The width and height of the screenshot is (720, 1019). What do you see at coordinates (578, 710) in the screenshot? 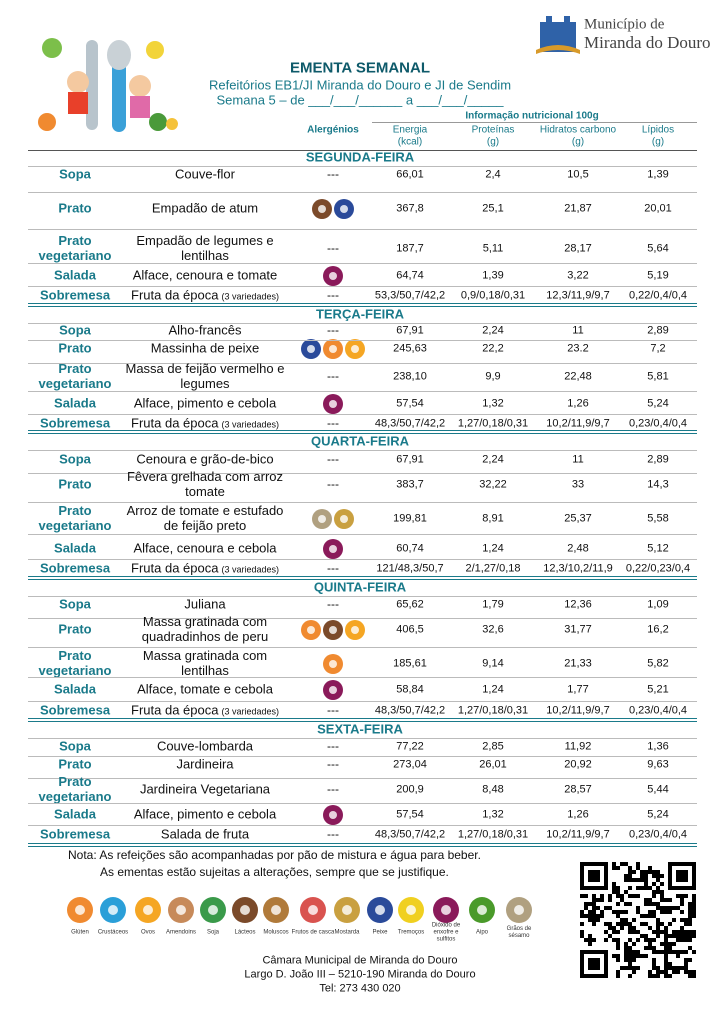
I see `nutrition-value: 10,2/11,9/9,7` at bounding box center [578, 710].